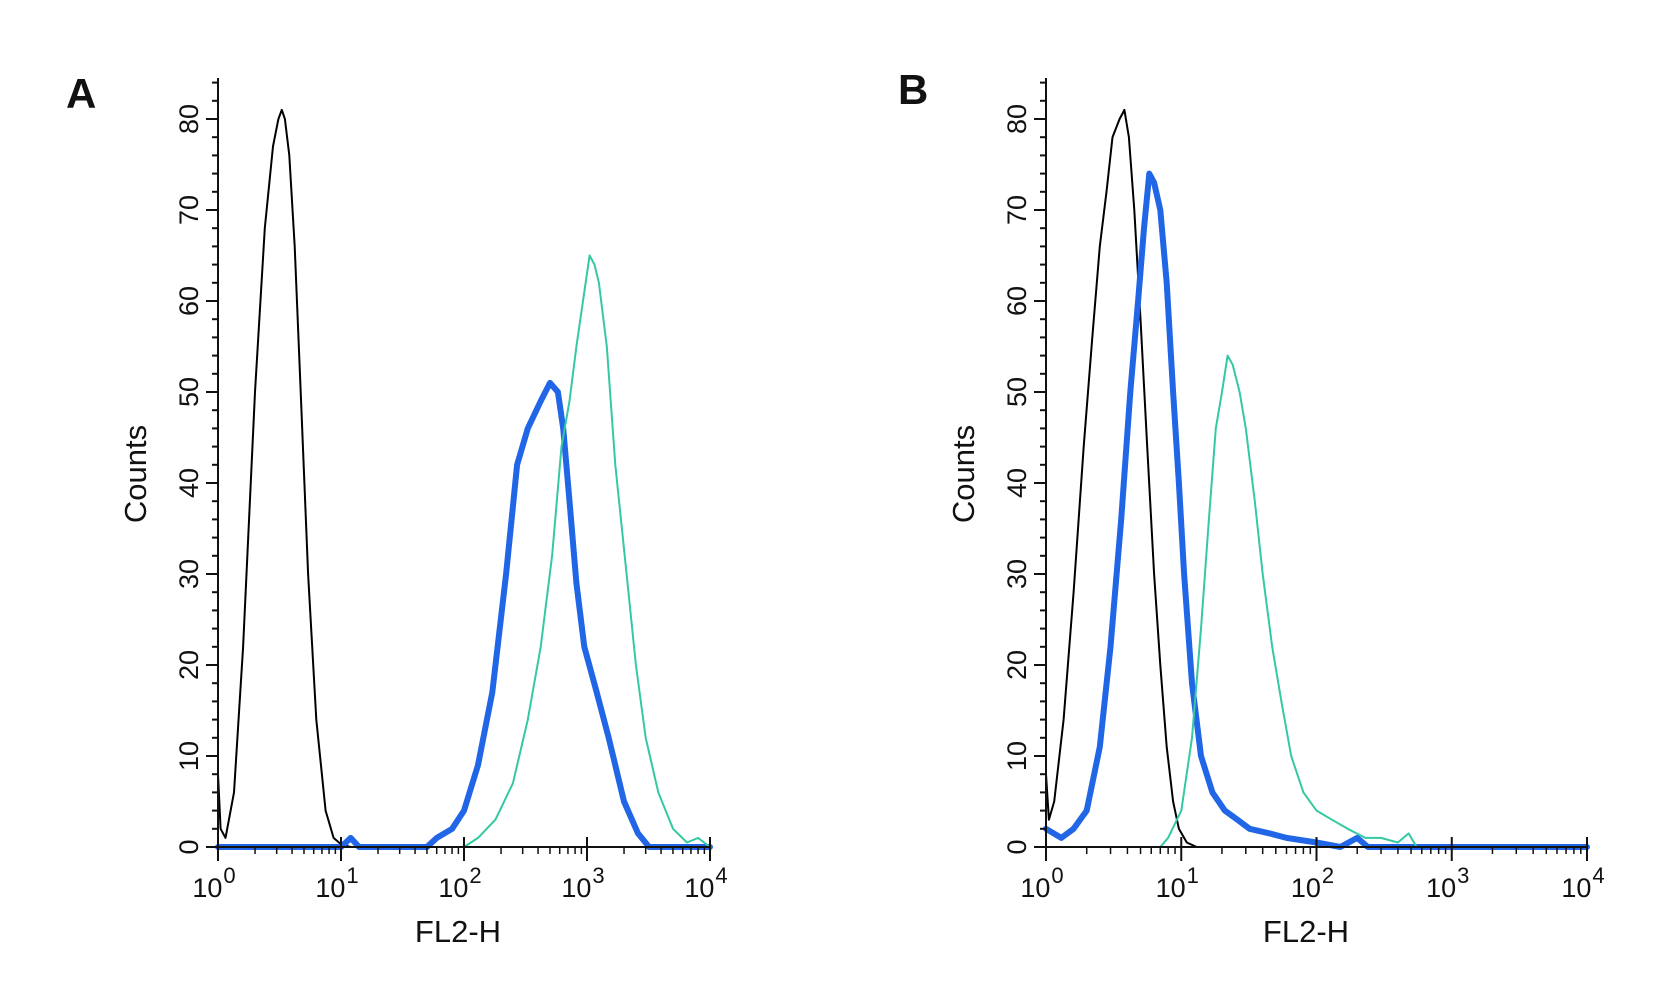 The height and width of the screenshot is (1000, 1667). What do you see at coordinates (1017, 574) in the screenshot?
I see `panel-b-y-tick-label-30: 30` at bounding box center [1017, 574].